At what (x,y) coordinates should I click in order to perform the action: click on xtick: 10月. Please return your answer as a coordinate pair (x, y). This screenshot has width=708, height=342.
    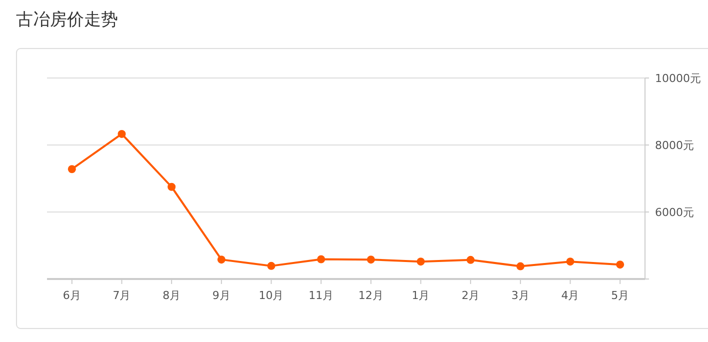
    Looking at the image, I should click on (271, 295).